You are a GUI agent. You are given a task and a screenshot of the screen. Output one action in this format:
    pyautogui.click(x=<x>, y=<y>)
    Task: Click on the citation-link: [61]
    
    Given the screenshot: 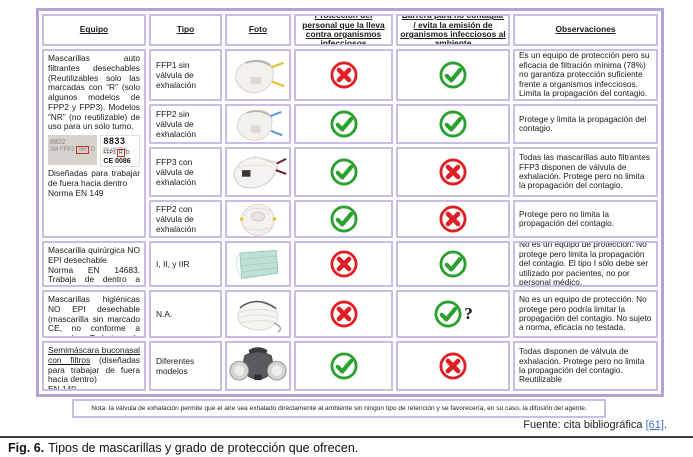 What is the action you would take?
    pyautogui.click(x=654, y=425)
    